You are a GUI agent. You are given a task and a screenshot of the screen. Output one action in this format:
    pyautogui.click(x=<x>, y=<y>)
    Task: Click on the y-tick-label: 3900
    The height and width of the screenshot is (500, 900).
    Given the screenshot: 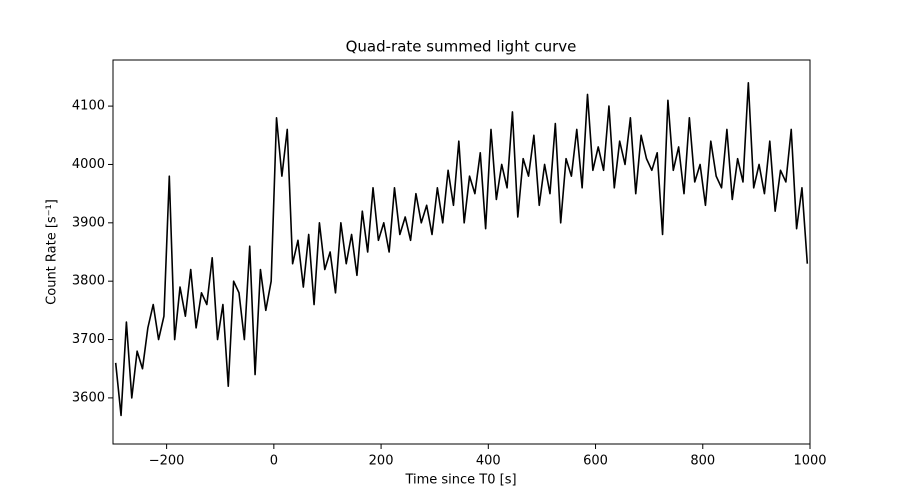 What is the action you would take?
    pyautogui.click(x=88, y=222)
    